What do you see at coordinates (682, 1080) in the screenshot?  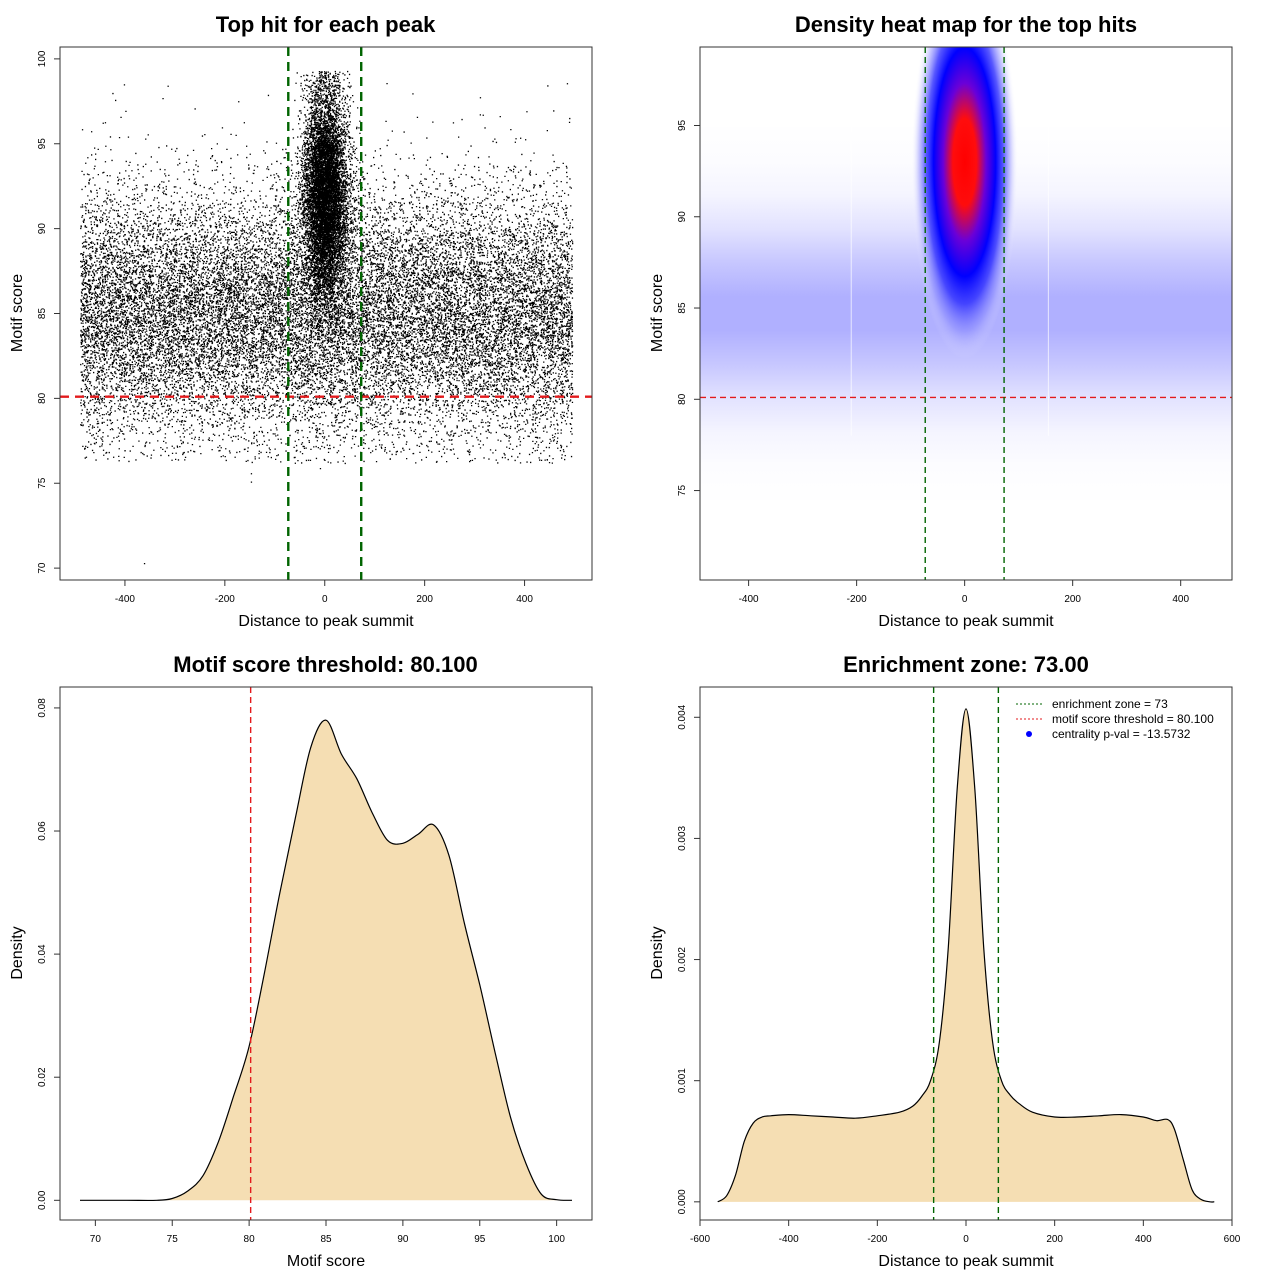 I see `y-tick-label: 0.001` at bounding box center [682, 1080].